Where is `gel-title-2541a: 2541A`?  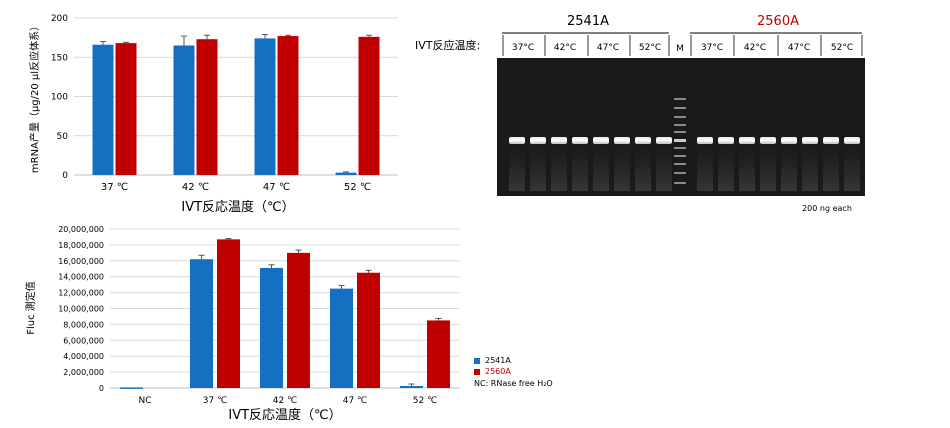
gel-title-2541a: 2541A is located at coordinates (588, 21).